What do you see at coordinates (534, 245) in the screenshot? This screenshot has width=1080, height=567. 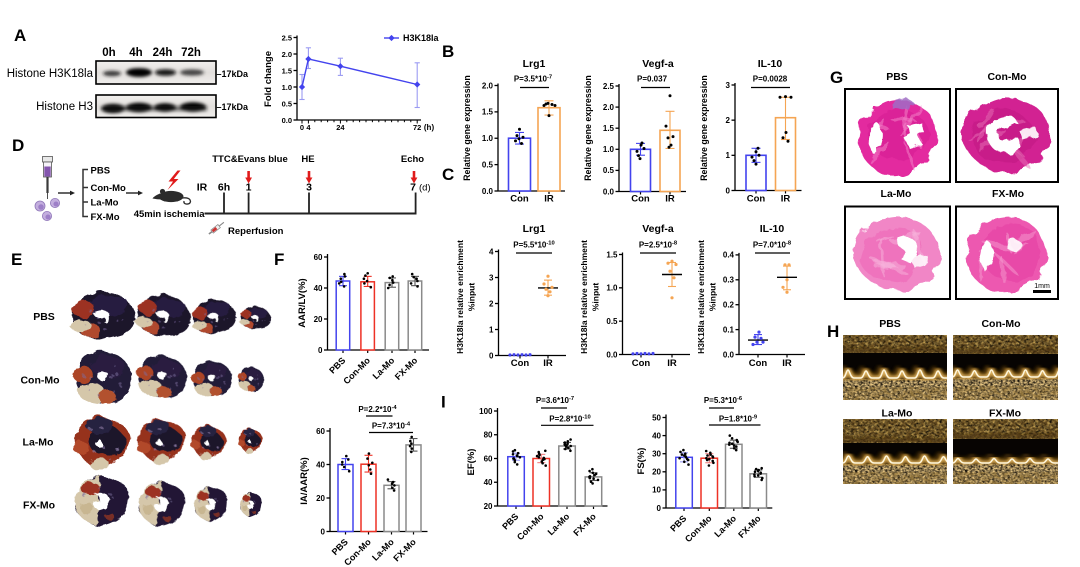 I see `svg-text: P=5.5*10-10` at bounding box center [534, 245].